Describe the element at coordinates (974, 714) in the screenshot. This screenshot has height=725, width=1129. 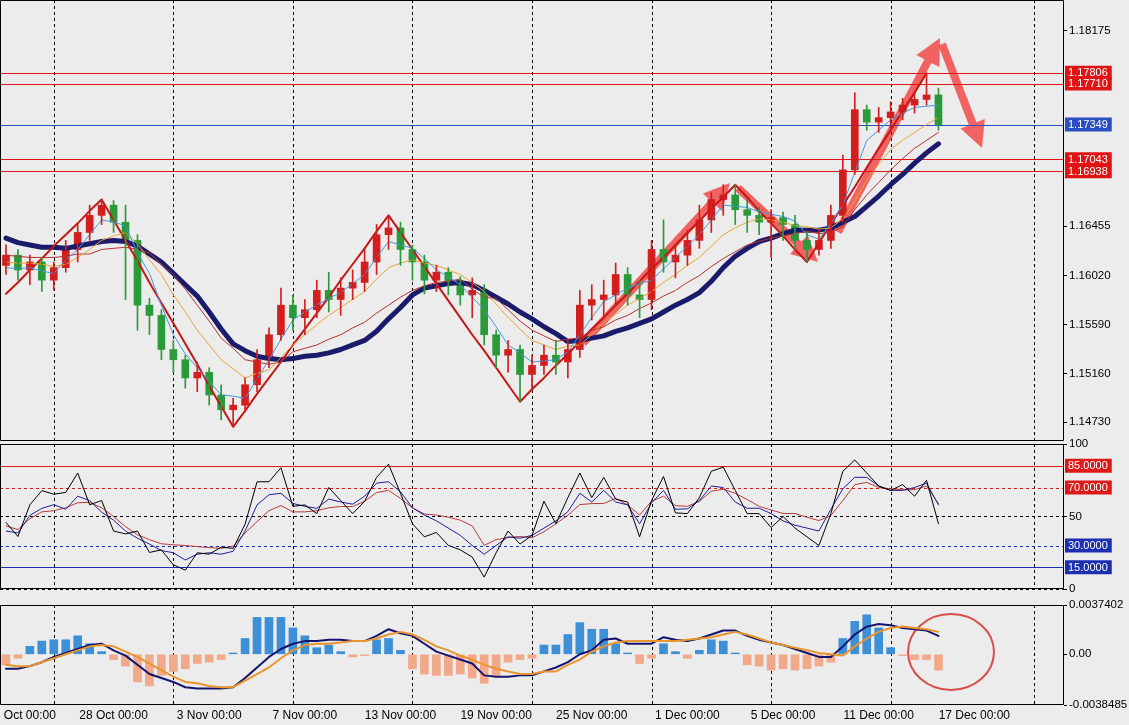
I see `x-tick-label: 17 Dec 00:00` at that location.